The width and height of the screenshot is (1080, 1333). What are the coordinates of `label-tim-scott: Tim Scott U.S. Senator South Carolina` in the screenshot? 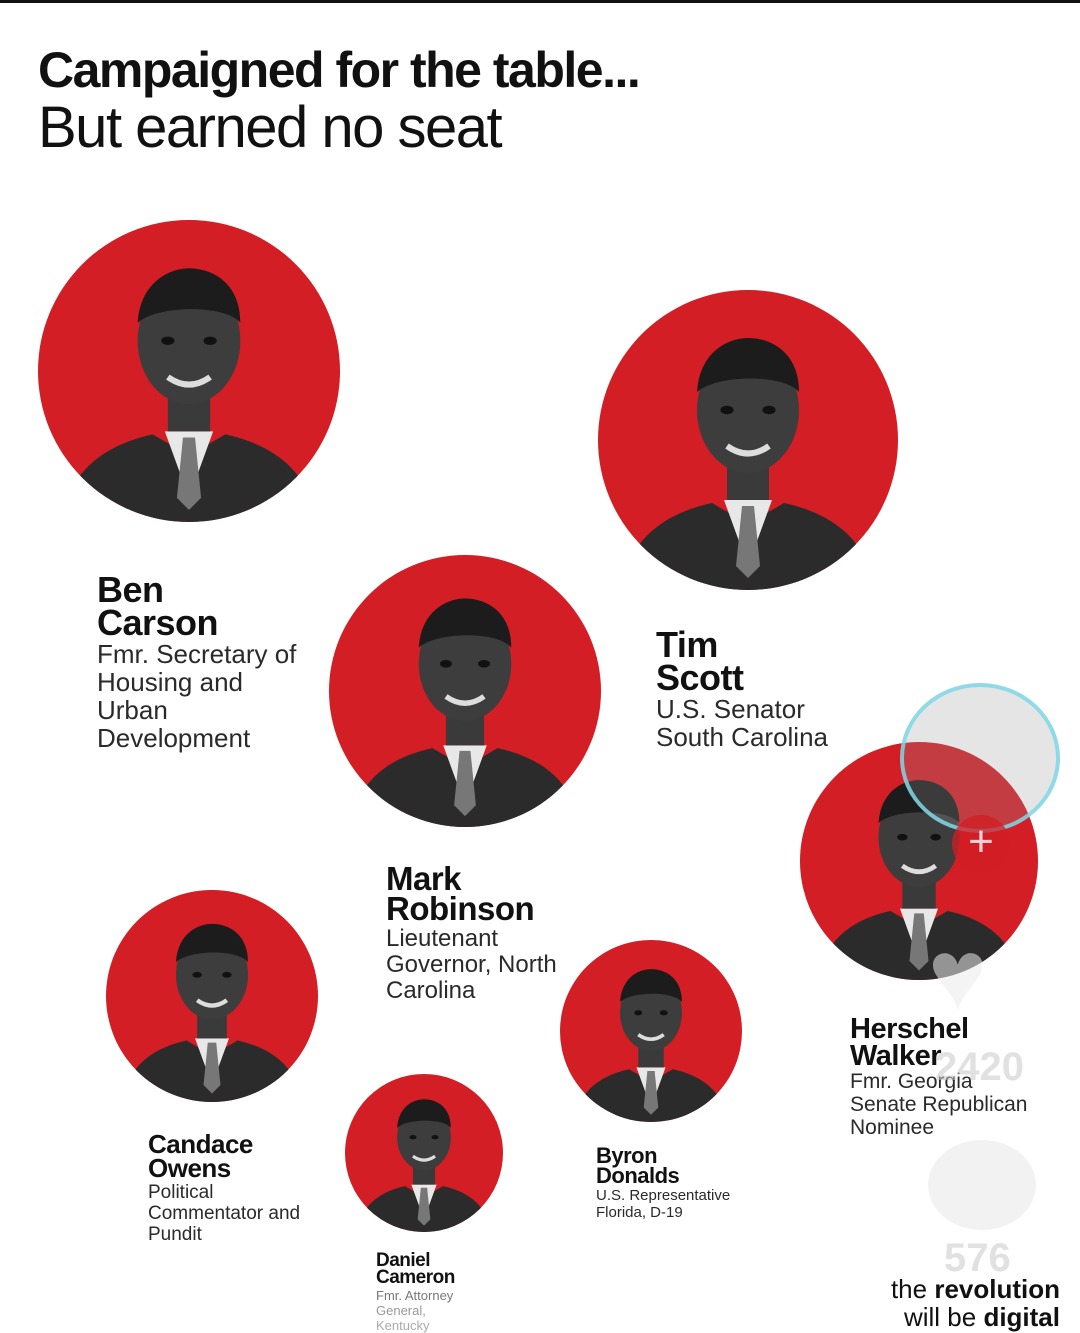 It's located at (742, 688).